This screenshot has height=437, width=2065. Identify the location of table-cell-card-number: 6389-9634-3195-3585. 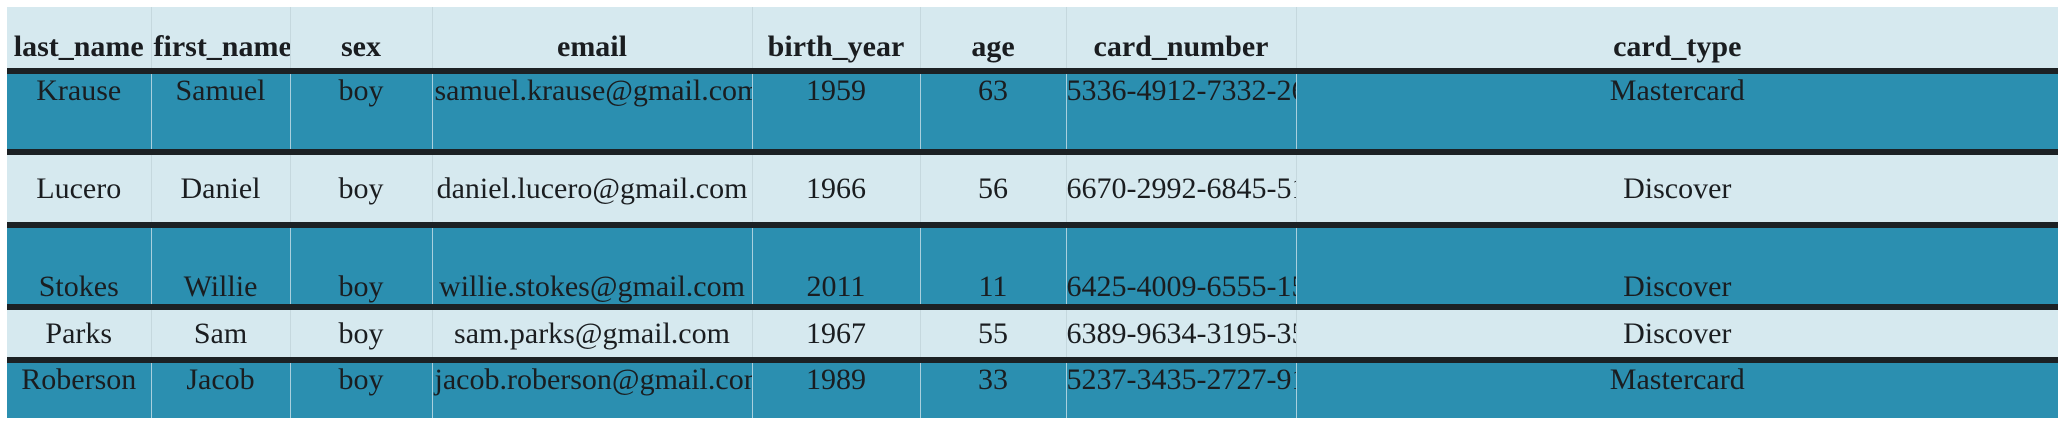
(1180, 332).